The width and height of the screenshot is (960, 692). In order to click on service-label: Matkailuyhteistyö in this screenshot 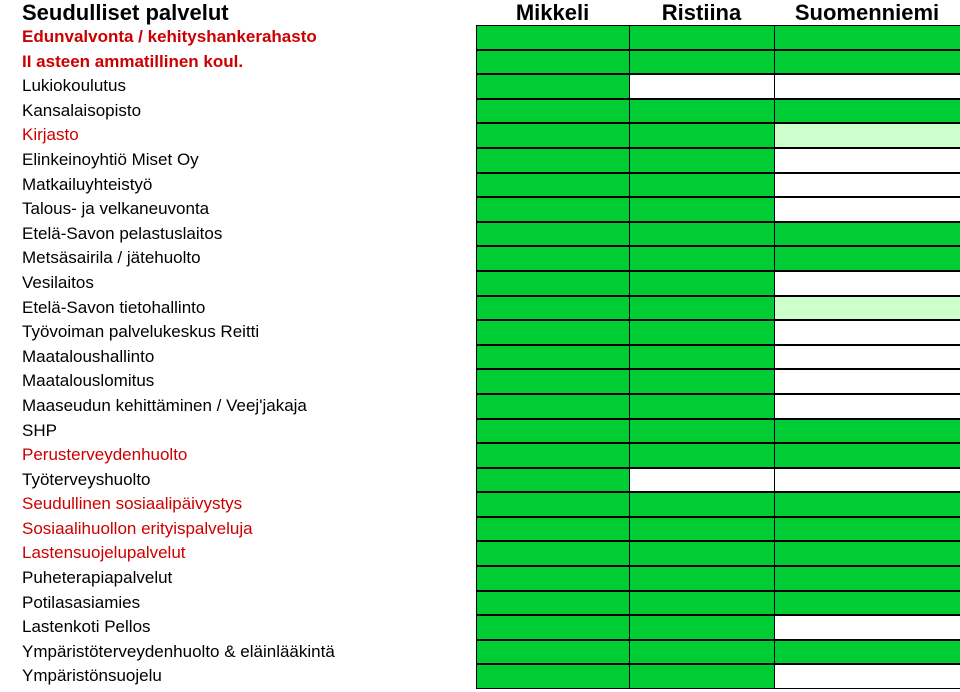, I will do `click(87, 184)`.